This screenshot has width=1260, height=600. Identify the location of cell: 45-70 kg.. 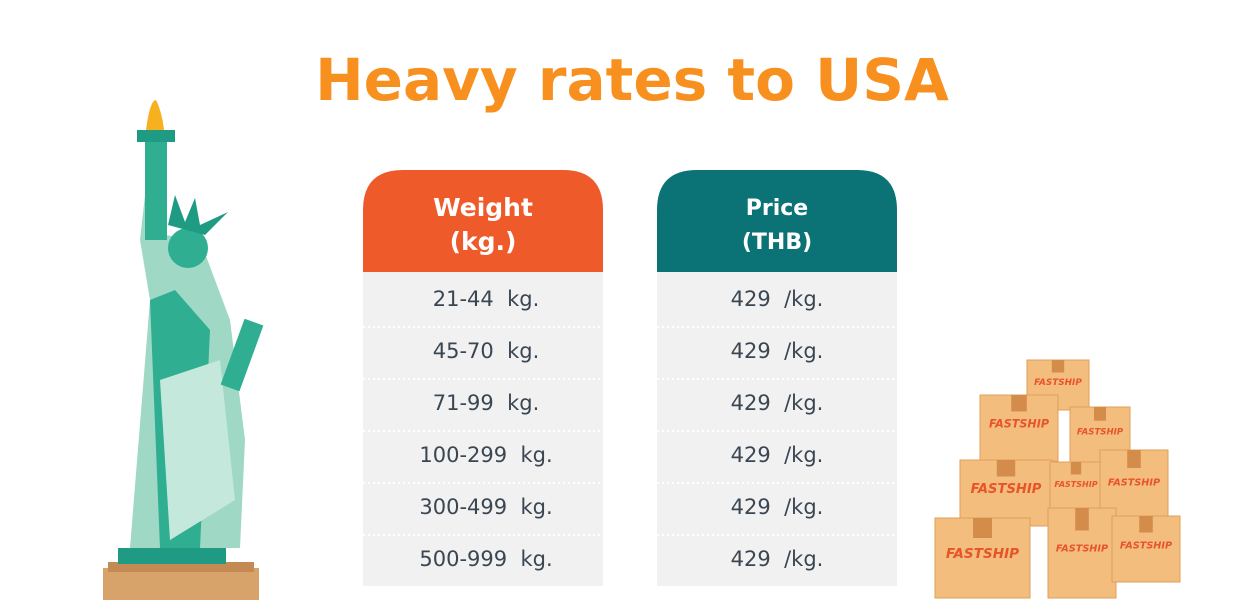
(486, 351).